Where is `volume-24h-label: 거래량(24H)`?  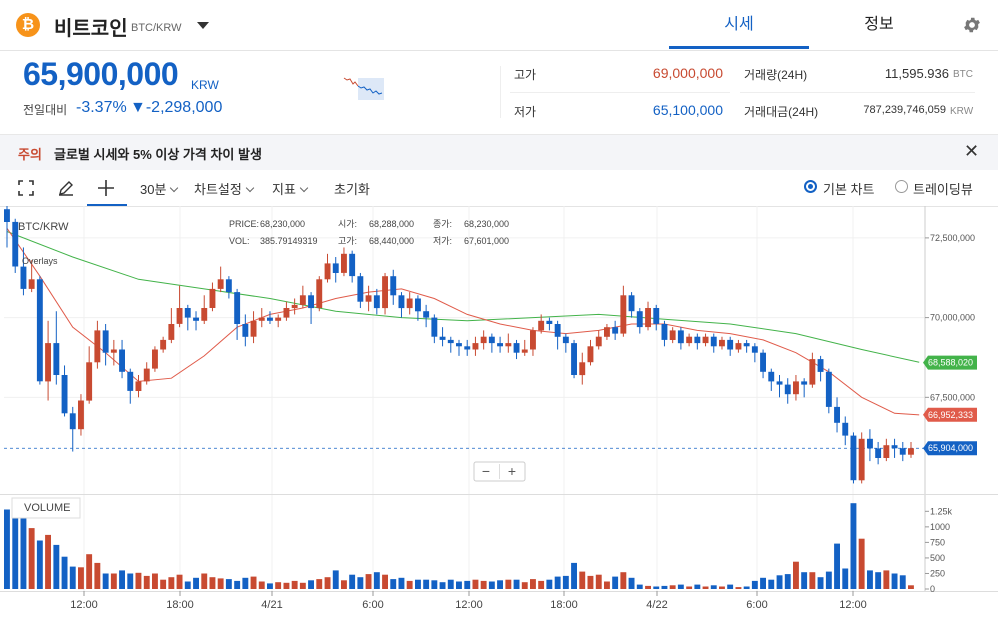
volume-24h-label: 거래량(24H) is located at coordinates (776, 75).